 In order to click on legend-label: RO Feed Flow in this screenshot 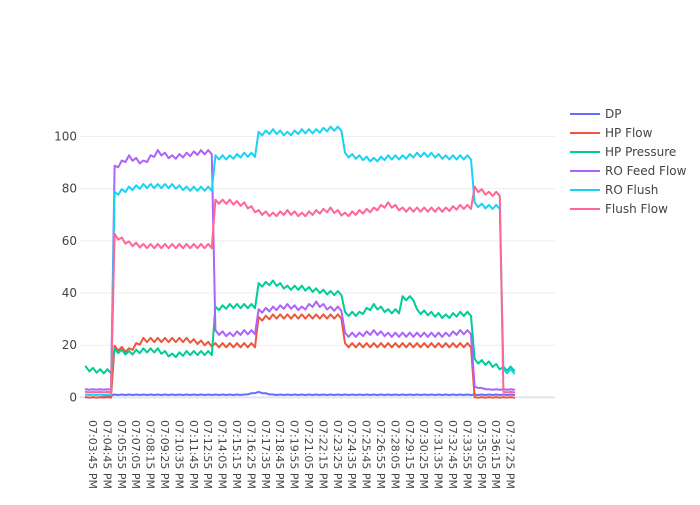, I will do `click(646, 171)`.